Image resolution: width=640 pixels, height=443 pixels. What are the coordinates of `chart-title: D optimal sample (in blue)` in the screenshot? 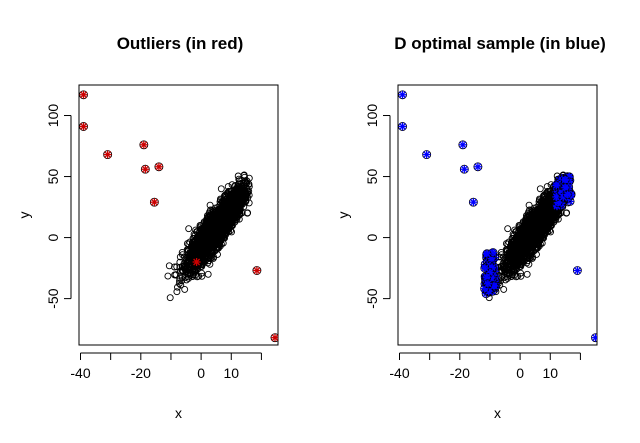 It's located at (500, 43).